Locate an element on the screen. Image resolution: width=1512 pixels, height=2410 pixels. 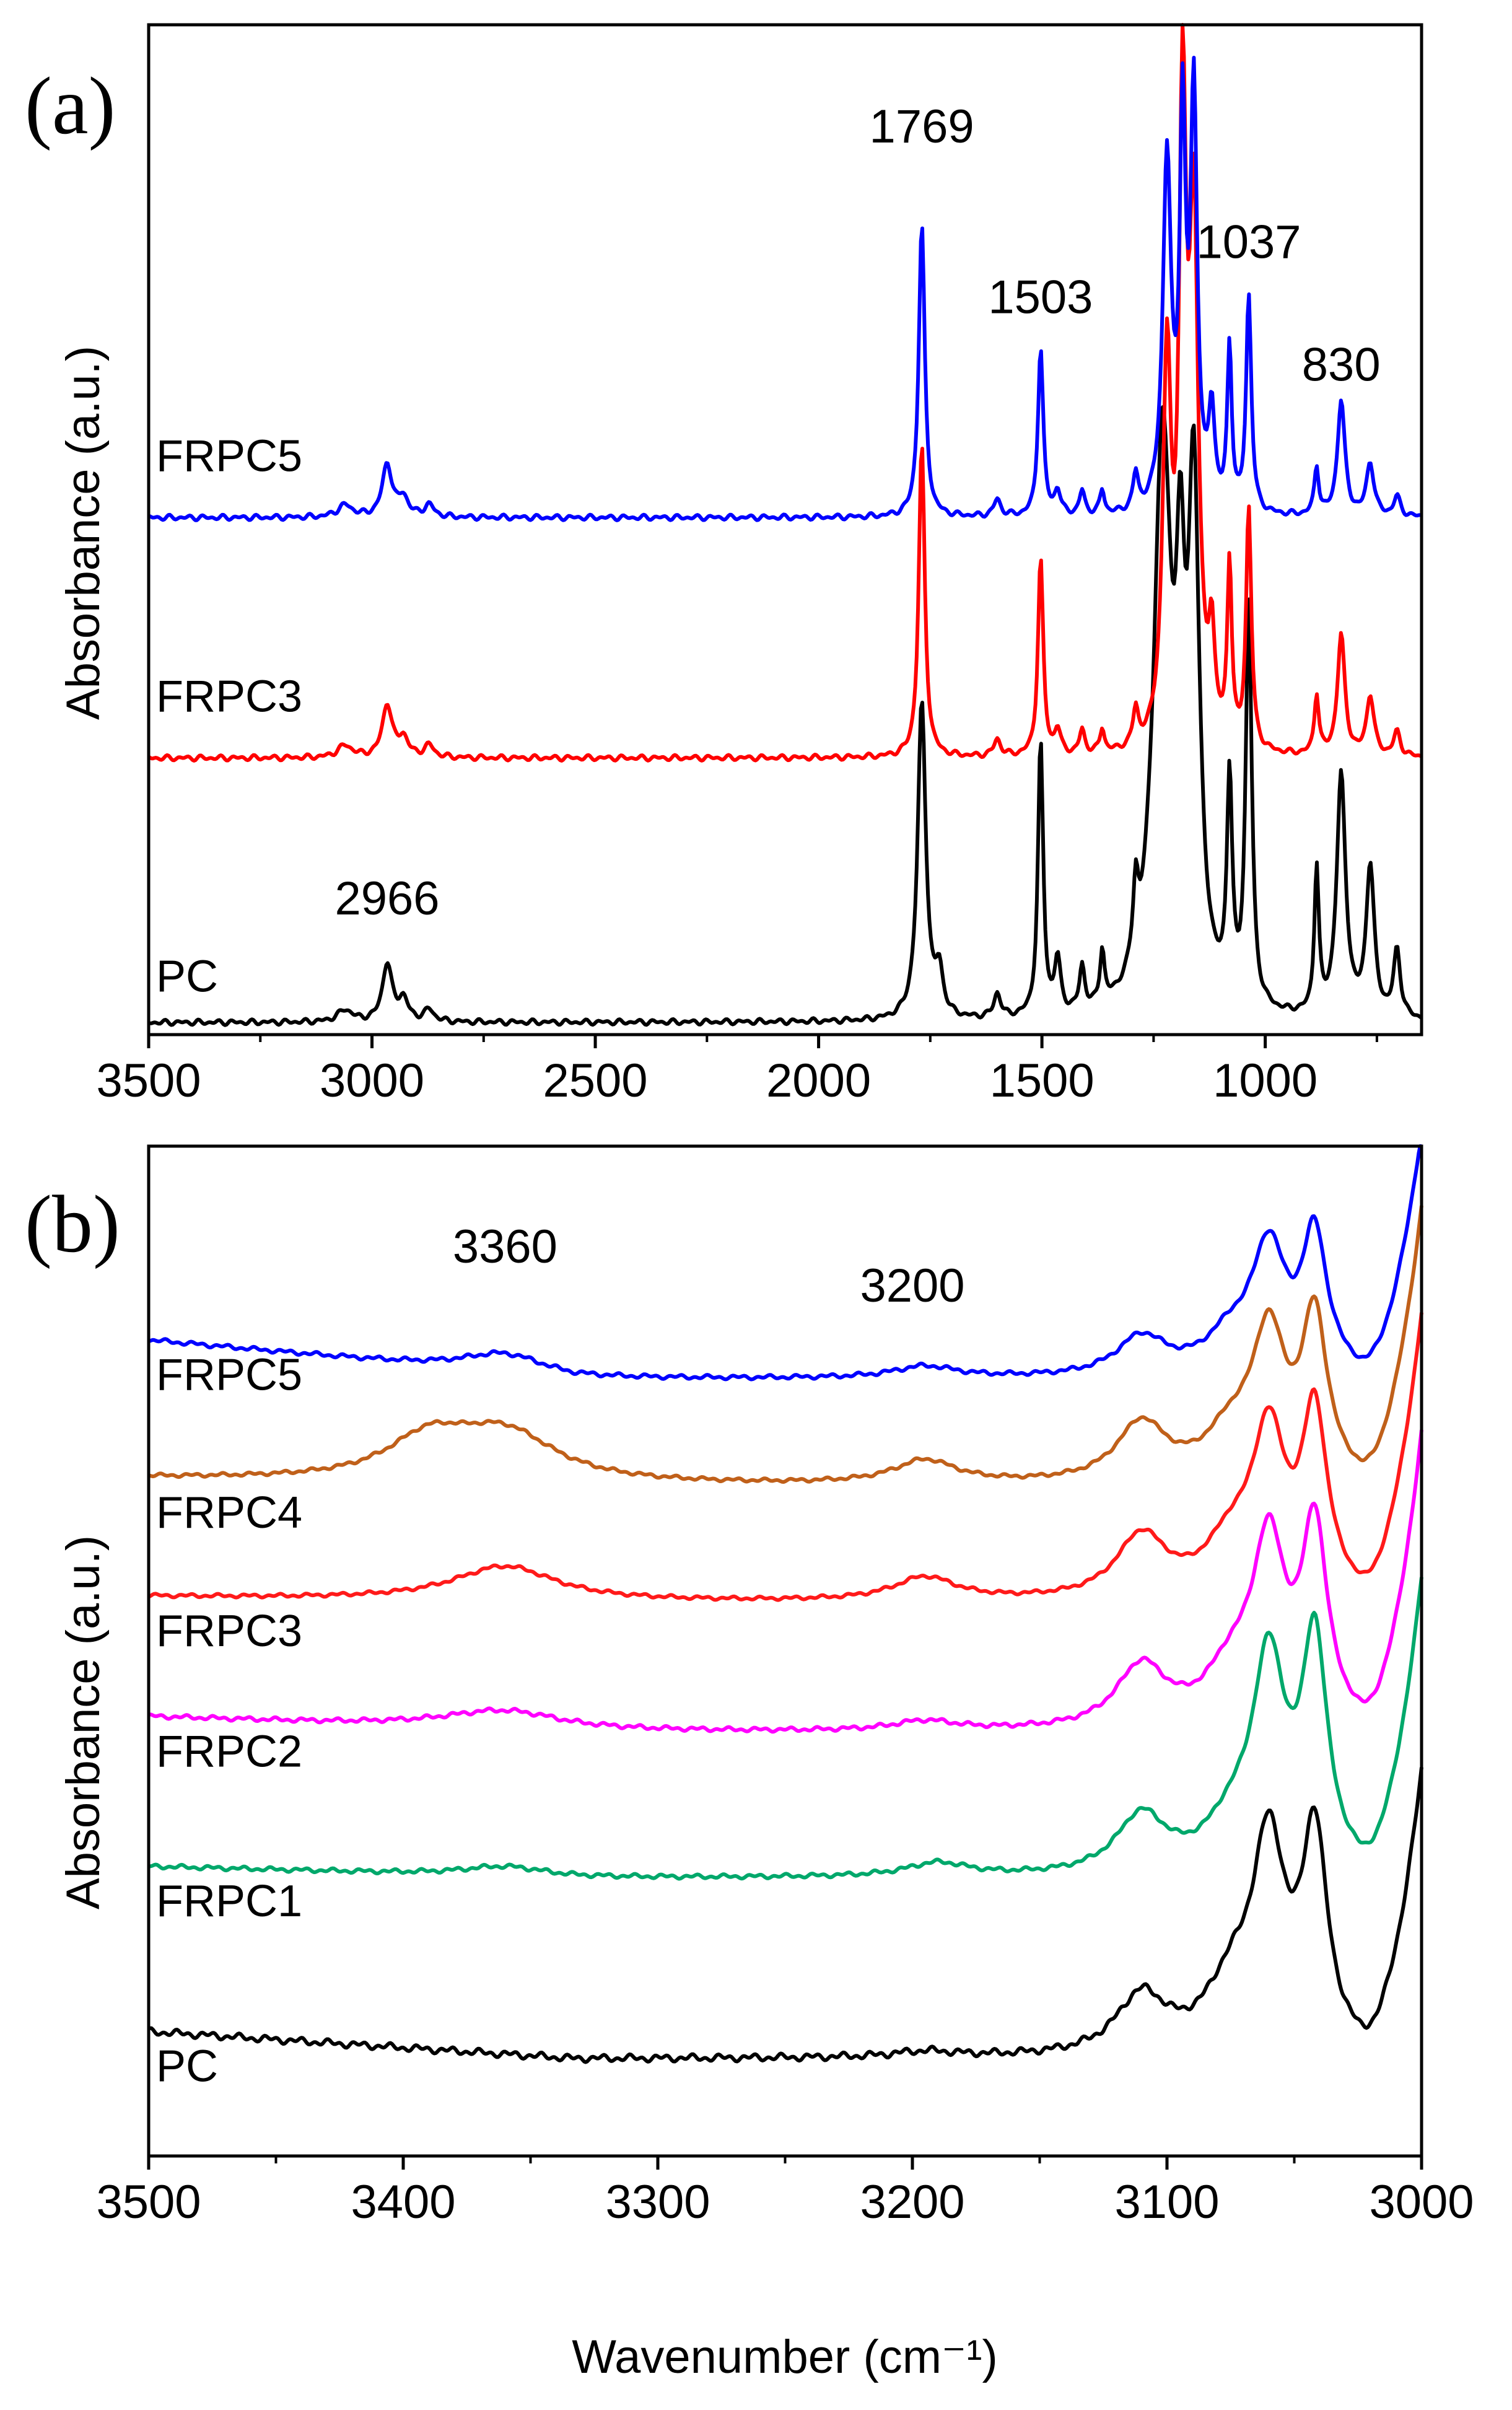
series-label-frpc1: FRPC1 is located at coordinates (229, 1902).